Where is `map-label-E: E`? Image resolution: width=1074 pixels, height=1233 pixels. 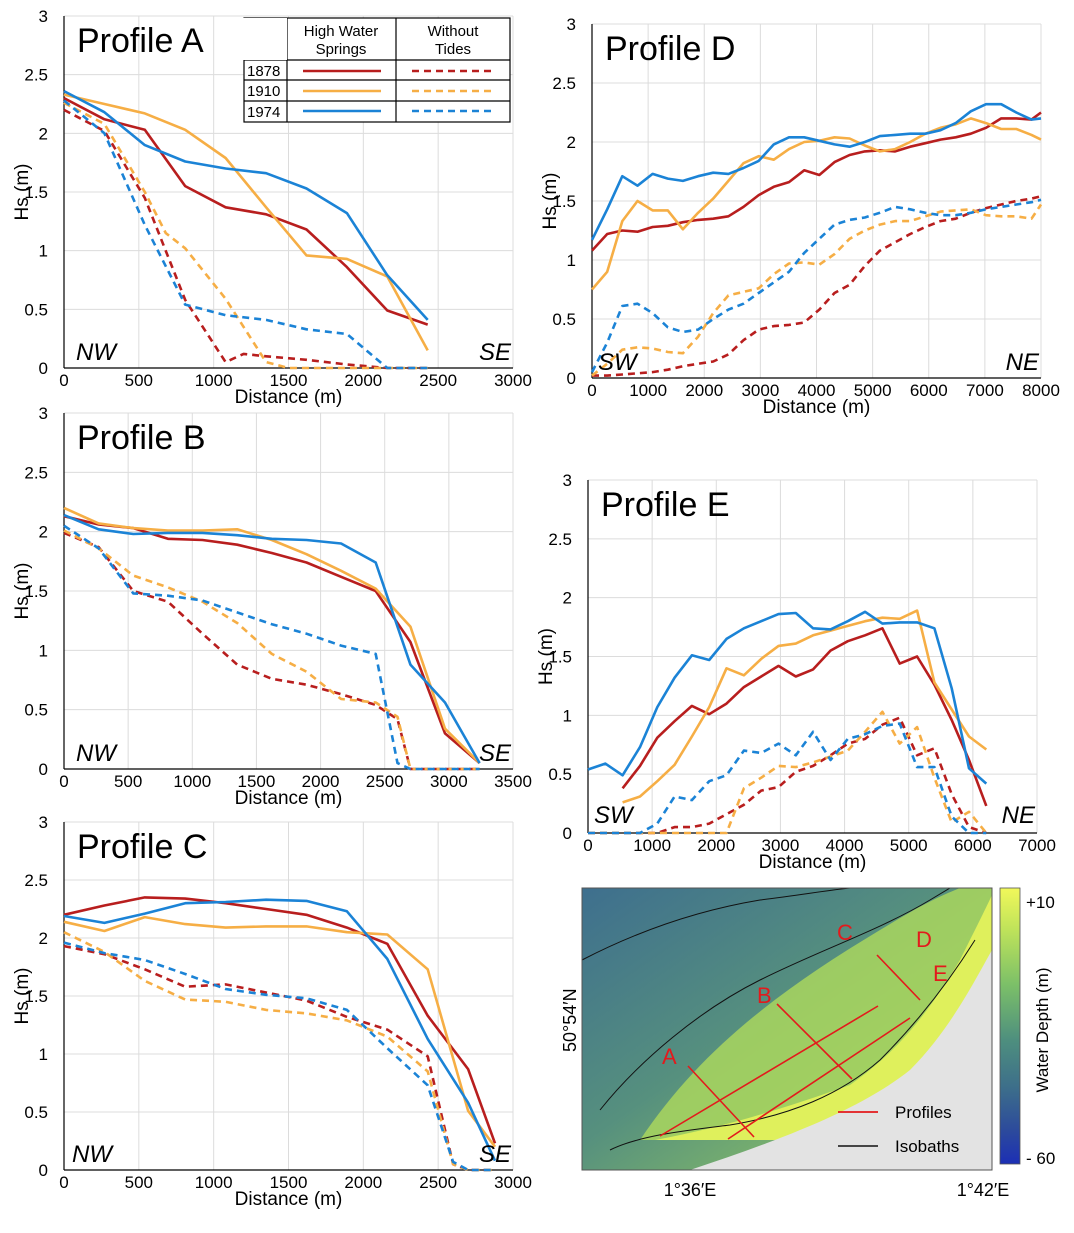
map-label-E: E is located at coordinates (940, 973).